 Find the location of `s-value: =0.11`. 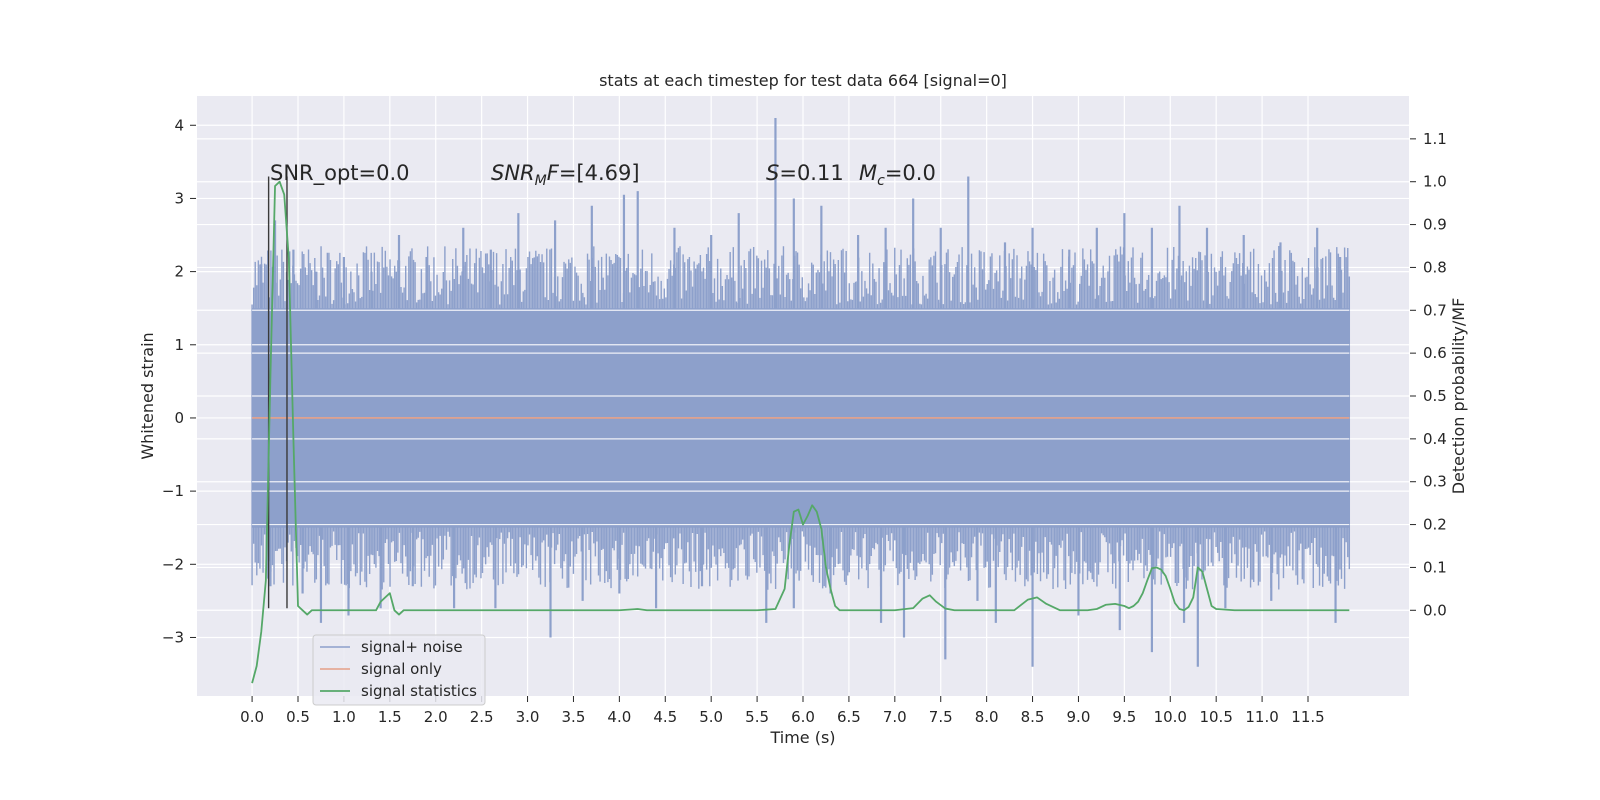

s-value: =0.11 is located at coordinates (811, 173).